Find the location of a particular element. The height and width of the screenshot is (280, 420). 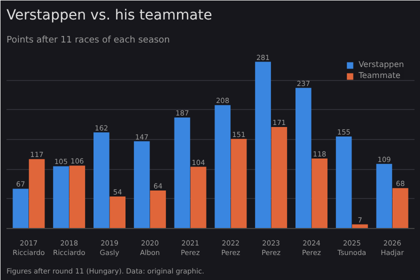

chart-title: Verstappen vs. his teammate is located at coordinates (109, 16).